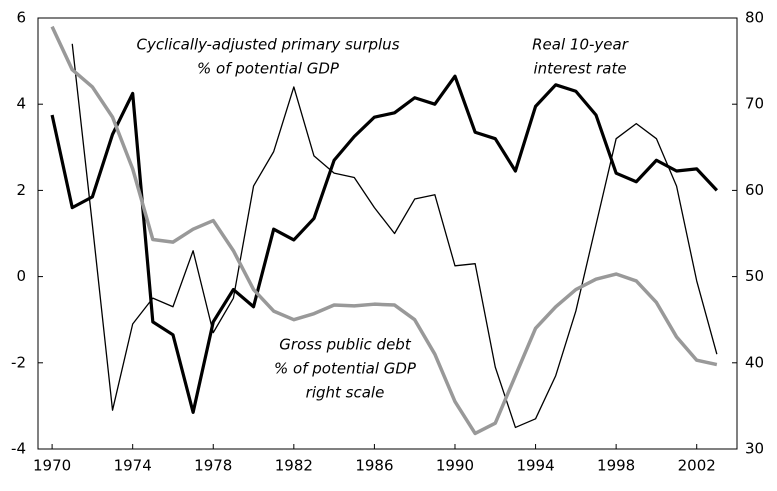 The height and width of the screenshot is (491, 777). I want to click on annotation: Real 10-year, so click(580, 45).